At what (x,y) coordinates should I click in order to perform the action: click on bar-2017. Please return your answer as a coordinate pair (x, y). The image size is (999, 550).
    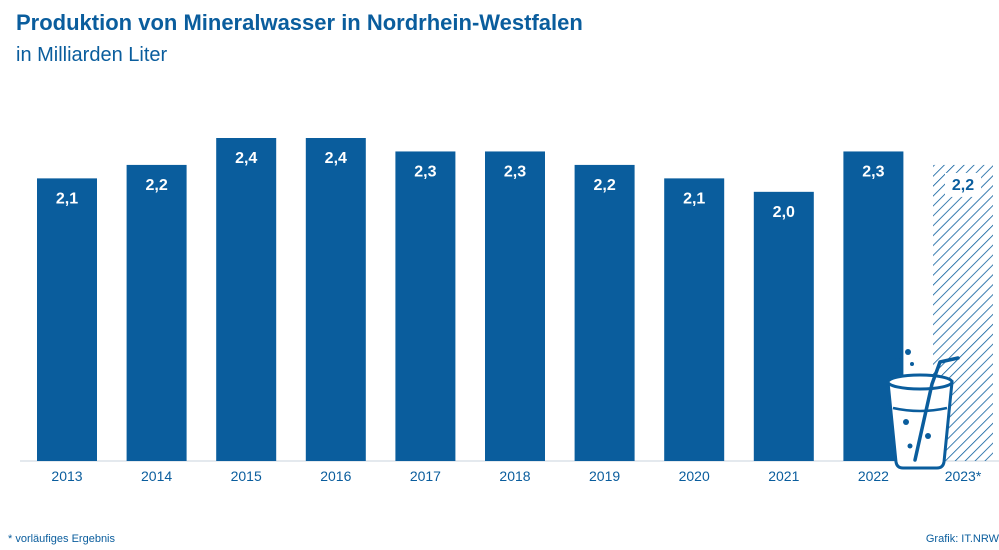
    Looking at the image, I should click on (425, 306).